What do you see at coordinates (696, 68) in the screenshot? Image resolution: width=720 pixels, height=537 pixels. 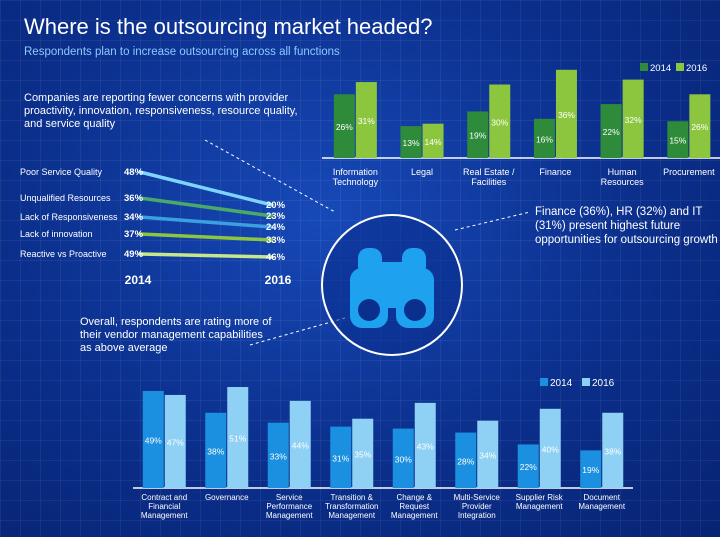 I see `legend-label: 2016` at bounding box center [696, 68].